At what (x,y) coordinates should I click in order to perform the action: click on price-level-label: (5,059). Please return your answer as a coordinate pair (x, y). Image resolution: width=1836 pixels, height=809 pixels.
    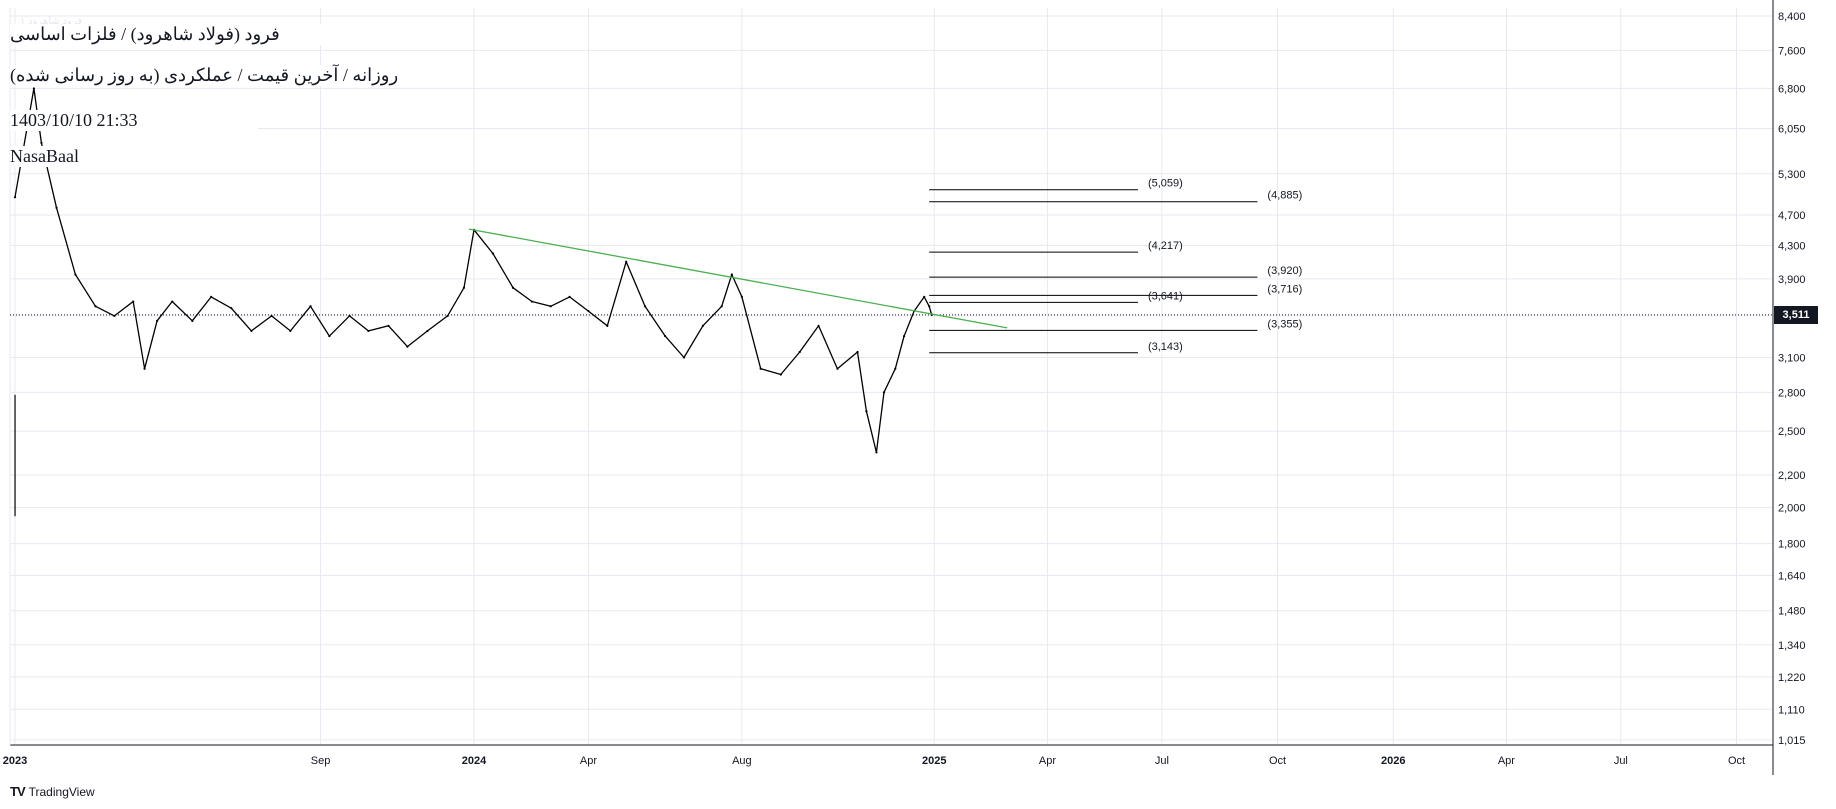
    Looking at the image, I should click on (1165, 184).